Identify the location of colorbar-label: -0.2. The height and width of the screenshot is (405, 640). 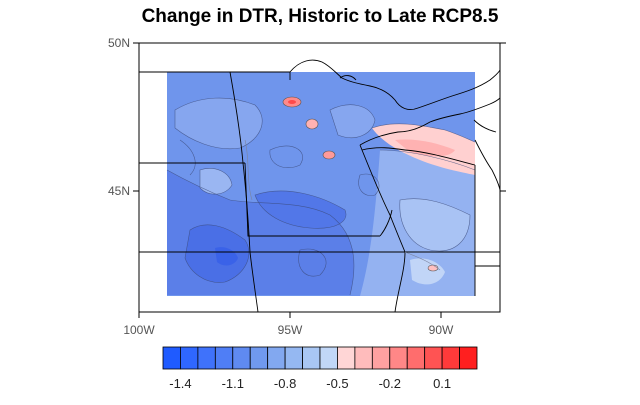
(390, 383).